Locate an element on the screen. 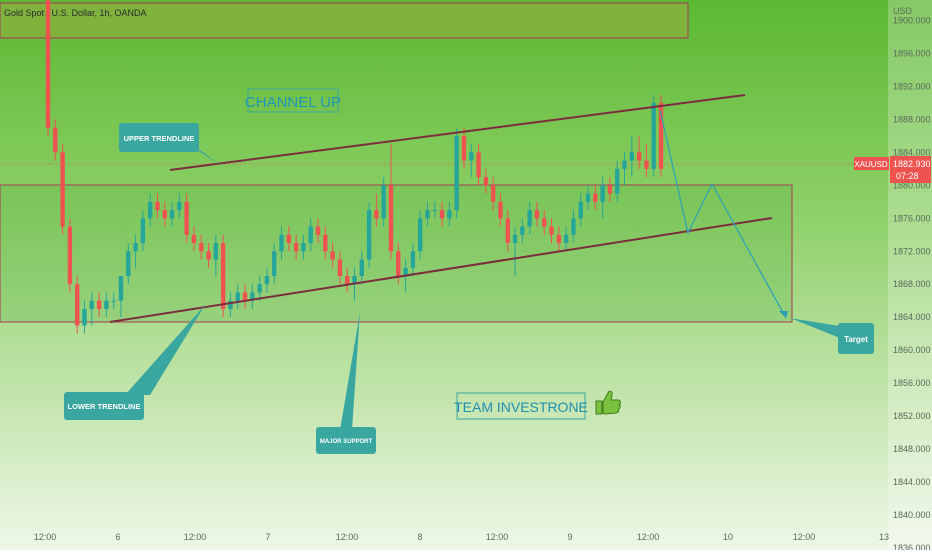 This screenshot has width=932, height=555. price-tick-label: 1860.000 is located at coordinates (912, 350).